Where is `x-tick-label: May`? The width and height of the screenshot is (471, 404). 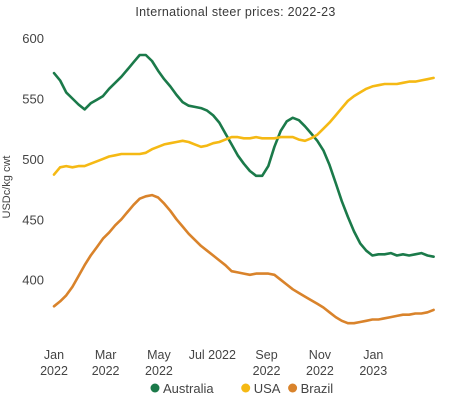
x-tick-label: May is located at coordinates (159, 355).